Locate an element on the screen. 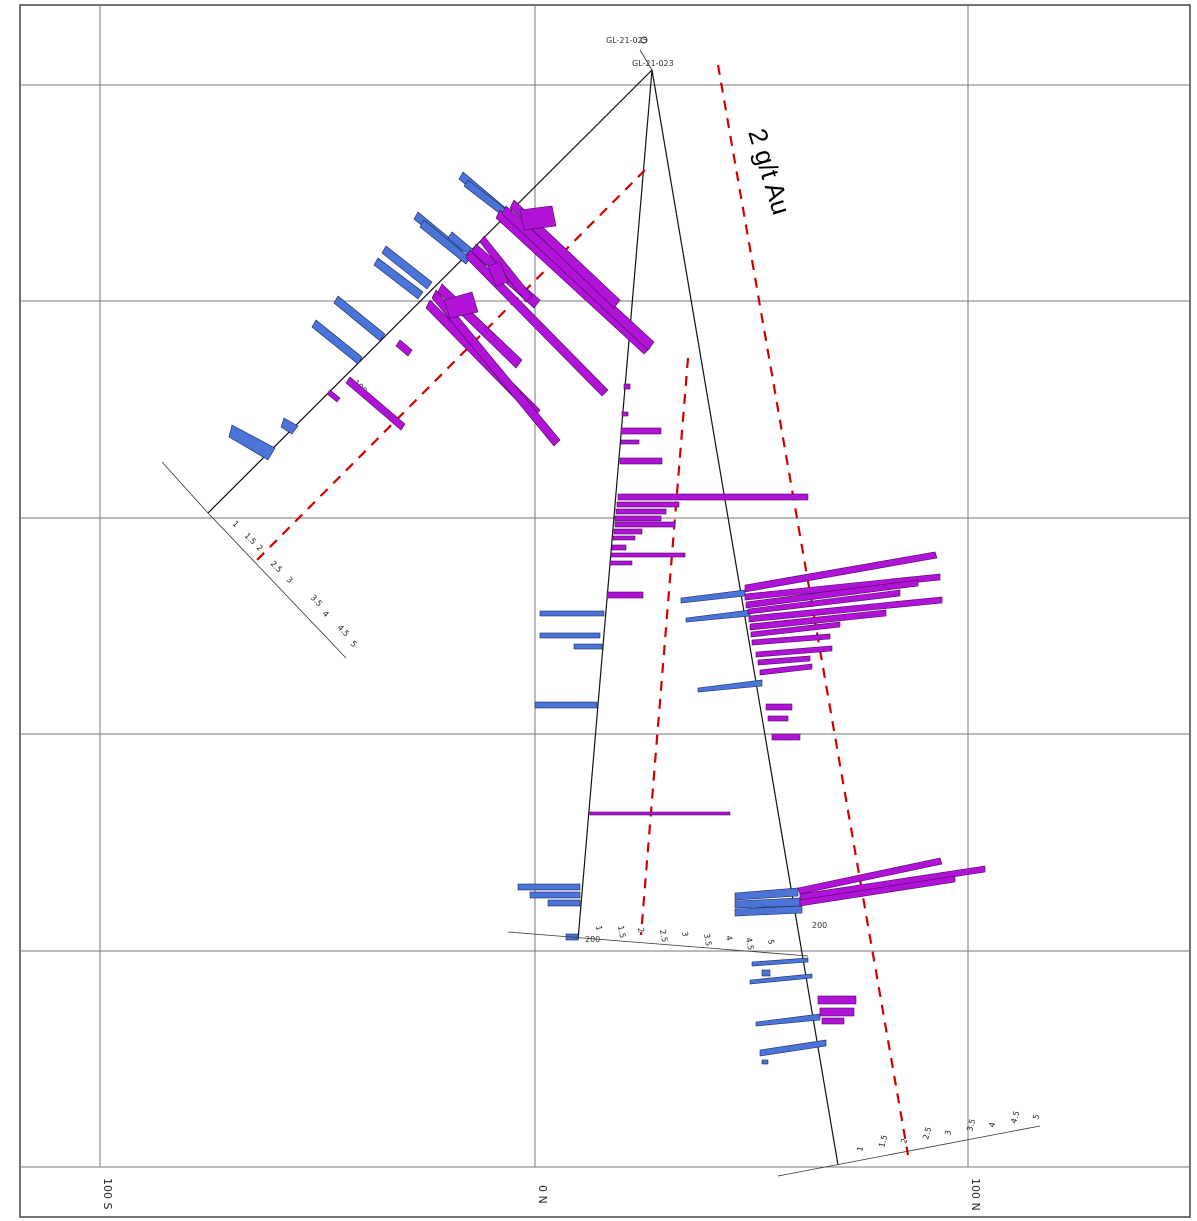 Image resolution: width=1197 pixels, height=1221 pixels. scale-bar-right: 1 1.5 2 2.5 3 3.5 4 4.5 5 is located at coordinates (909, 1143).